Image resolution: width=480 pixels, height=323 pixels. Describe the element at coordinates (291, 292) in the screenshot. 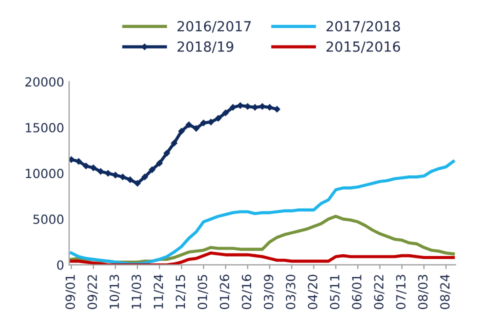

I see `x-tick-label: 03/30` at that location.